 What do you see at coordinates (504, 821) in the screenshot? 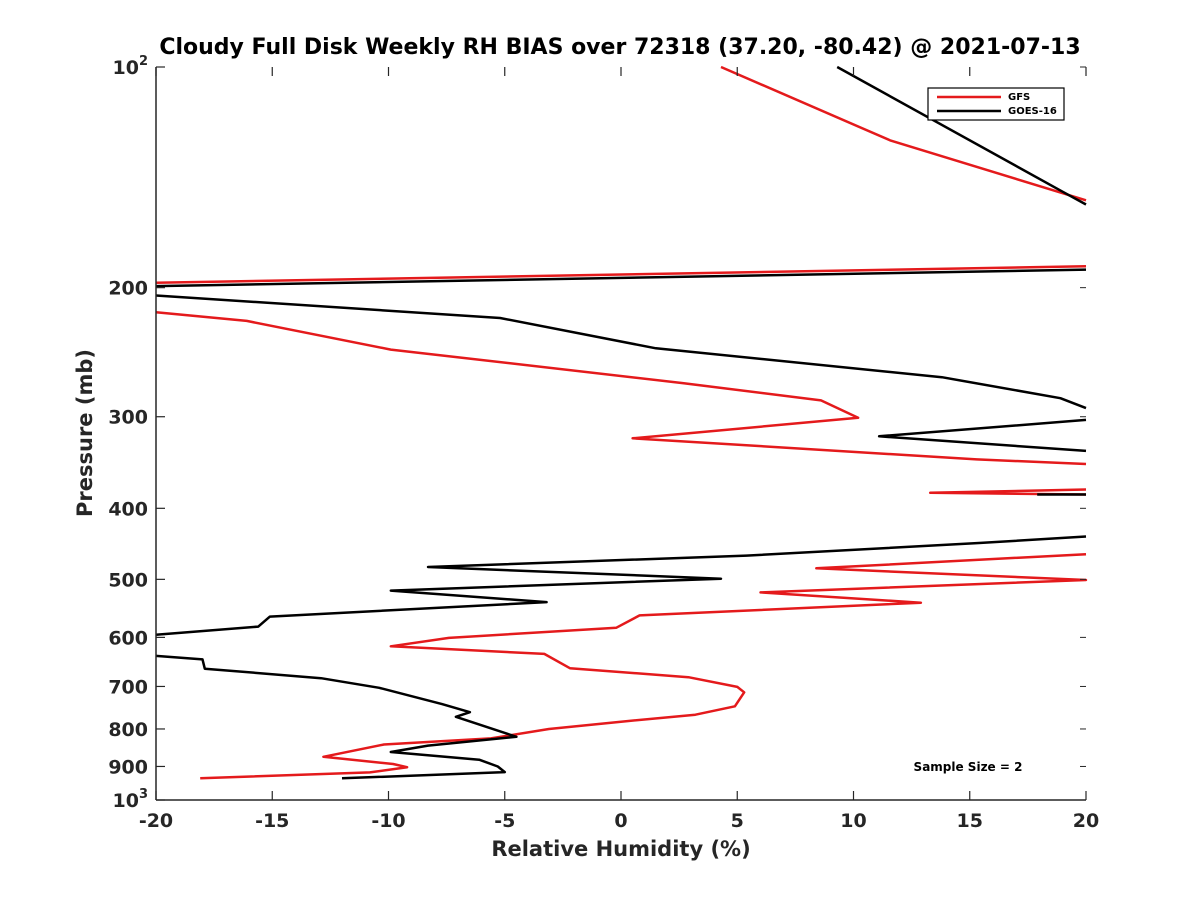
I see `x-tick-label: -5` at bounding box center [504, 821].